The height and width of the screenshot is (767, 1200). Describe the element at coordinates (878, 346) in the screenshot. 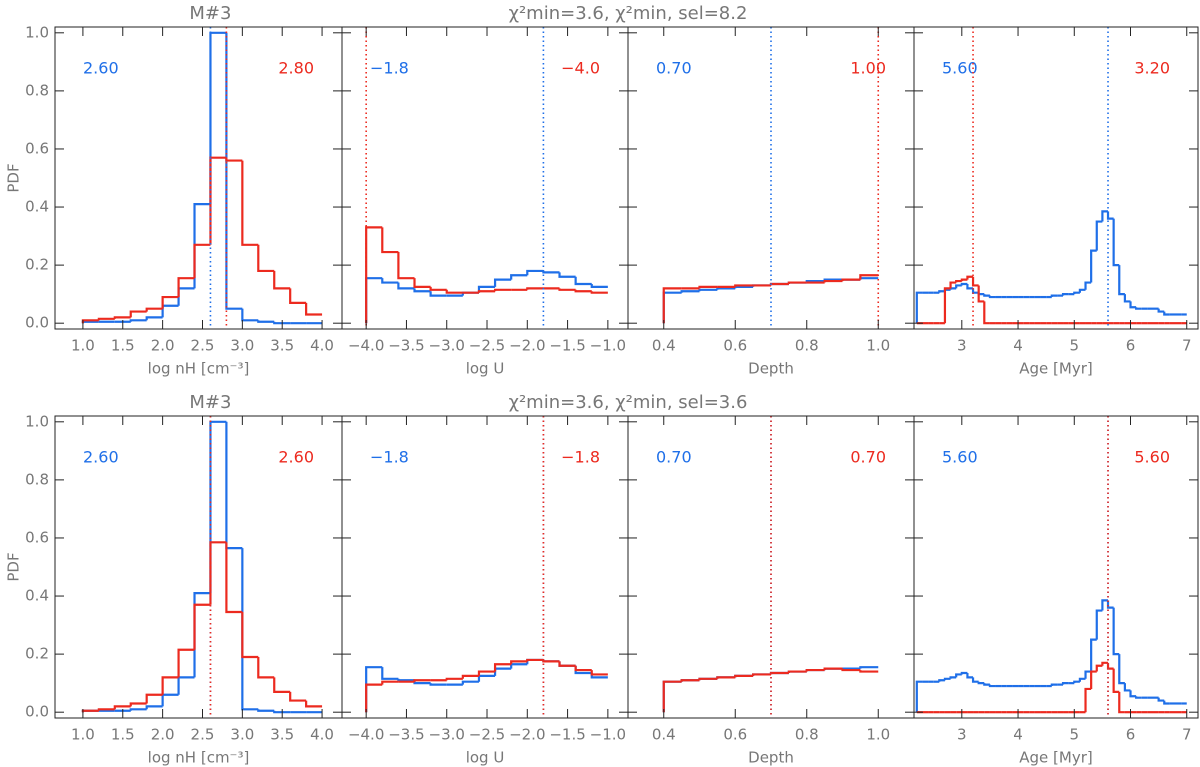

I see `x-tick-label: 1.0` at that location.